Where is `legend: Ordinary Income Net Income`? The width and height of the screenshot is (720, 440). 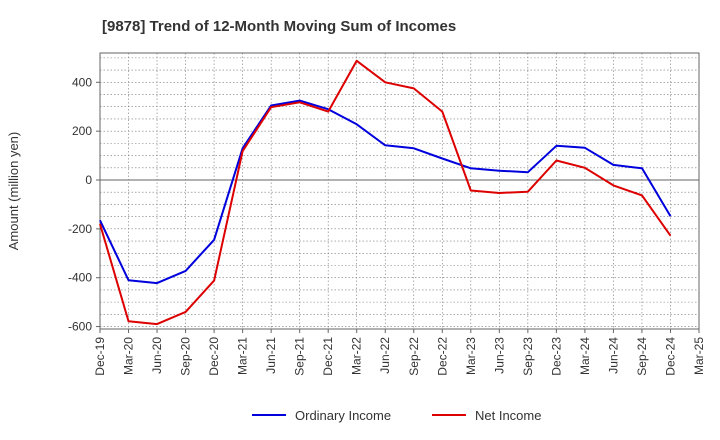
legend: Ordinary Income Net Income is located at coordinates (396, 415).